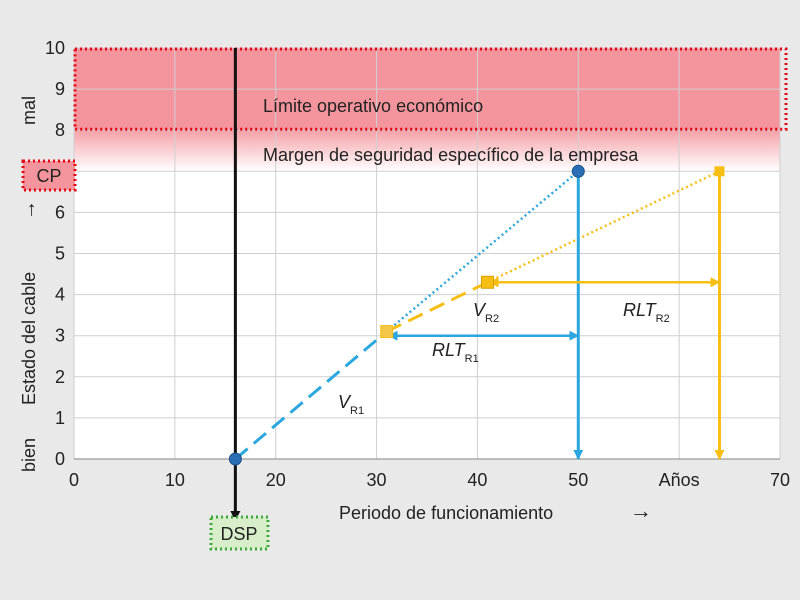  Describe the element at coordinates (455, 352) in the screenshot. I see `rlt-label-r1: RLTR1` at that location.